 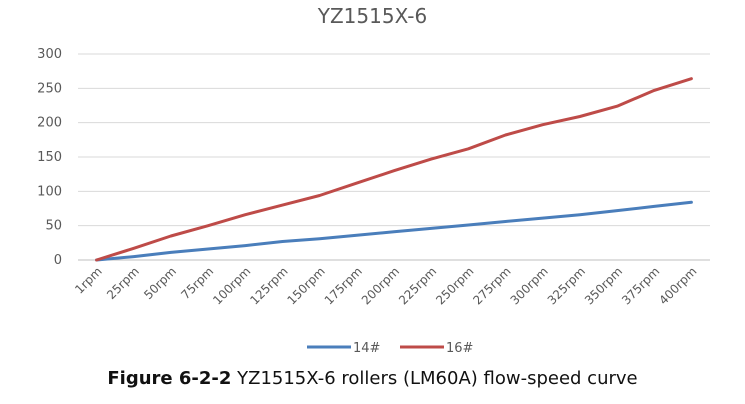 What do you see at coordinates (640, 285) in the screenshot?
I see `x-tick-label: 375rpm` at bounding box center [640, 285].